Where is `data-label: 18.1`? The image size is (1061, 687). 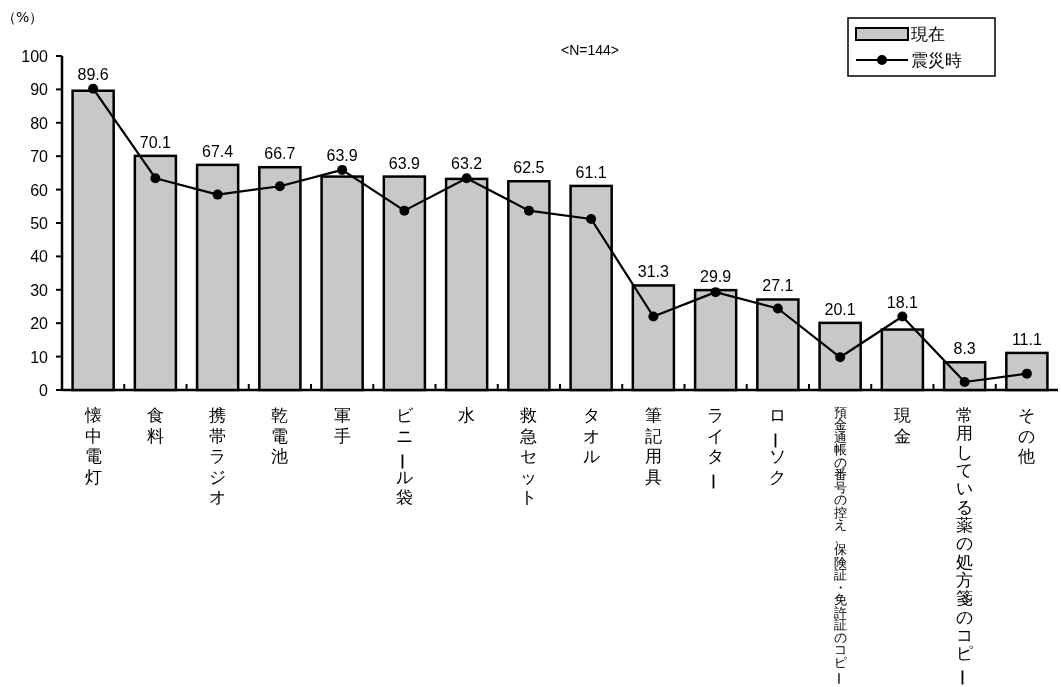 data-label: 18.1 is located at coordinates (902, 302).